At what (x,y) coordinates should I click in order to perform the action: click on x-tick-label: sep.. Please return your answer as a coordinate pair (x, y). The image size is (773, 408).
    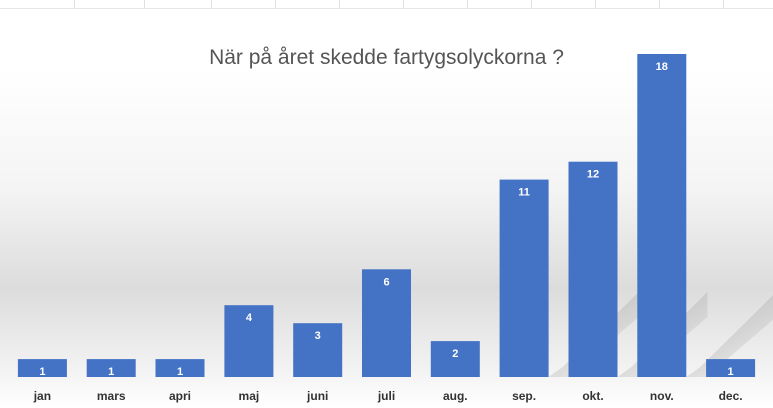
    Looking at the image, I should click on (524, 396).